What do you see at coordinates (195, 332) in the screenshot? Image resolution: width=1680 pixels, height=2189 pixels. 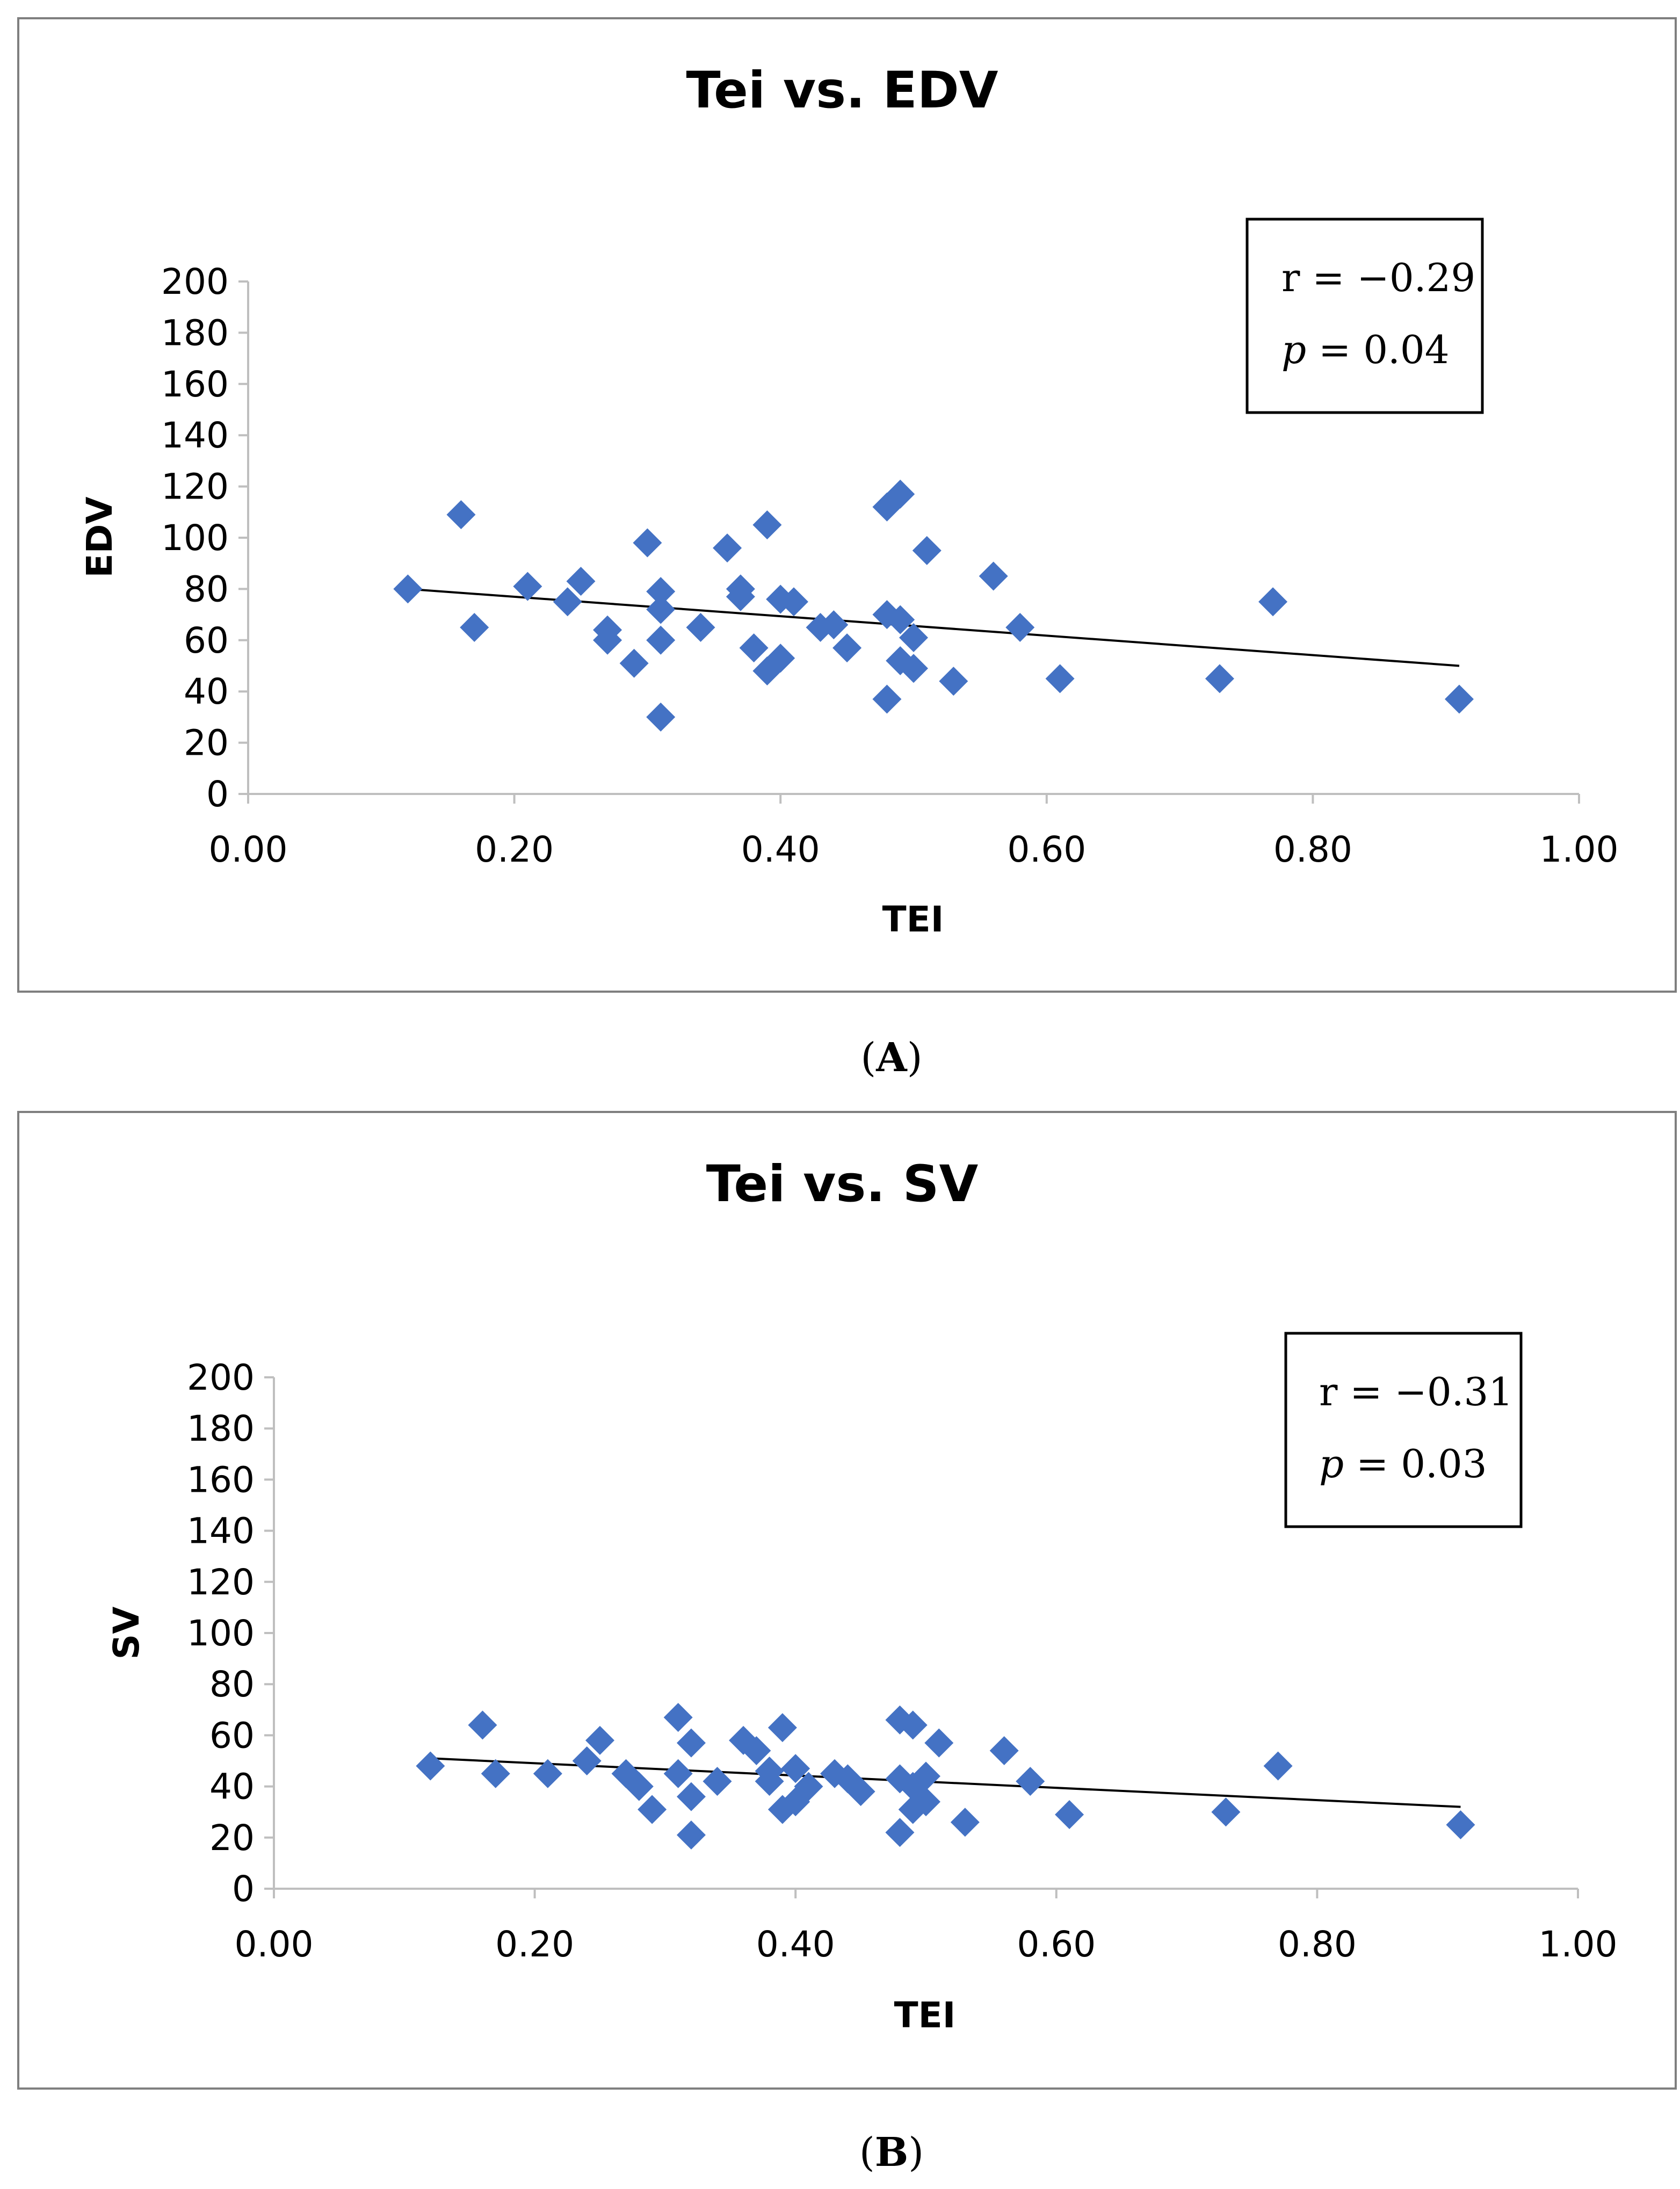 I see `chart-a-y-tick-label-9: 180` at bounding box center [195, 332].